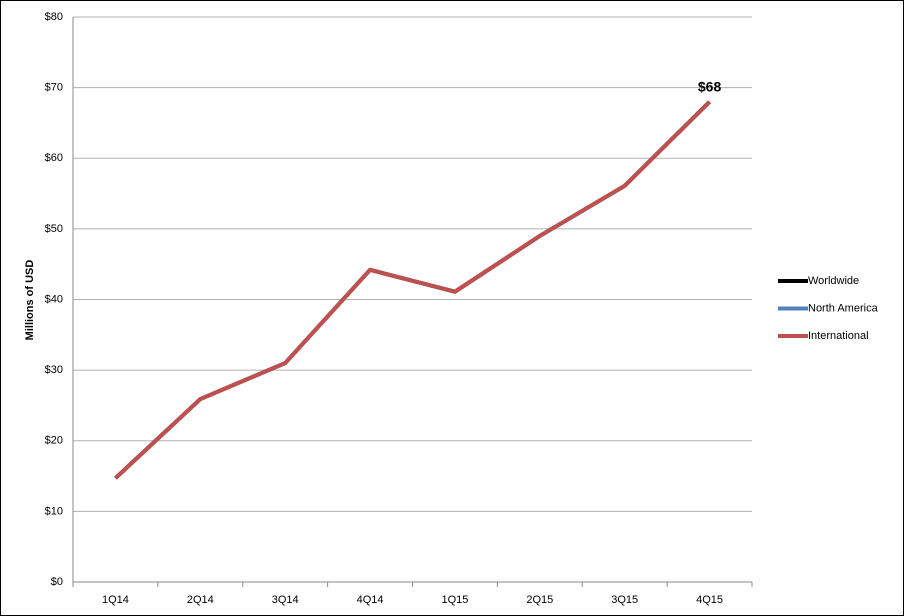 The height and width of the screenshot is (616, 904). I want to click on x-tick-label: 4Q14, so click(370, 600).